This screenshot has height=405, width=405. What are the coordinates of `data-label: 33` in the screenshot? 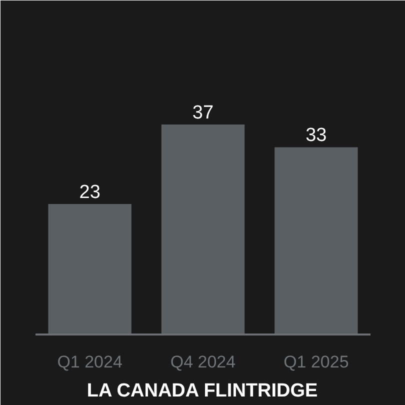 It's located at (316, 135).